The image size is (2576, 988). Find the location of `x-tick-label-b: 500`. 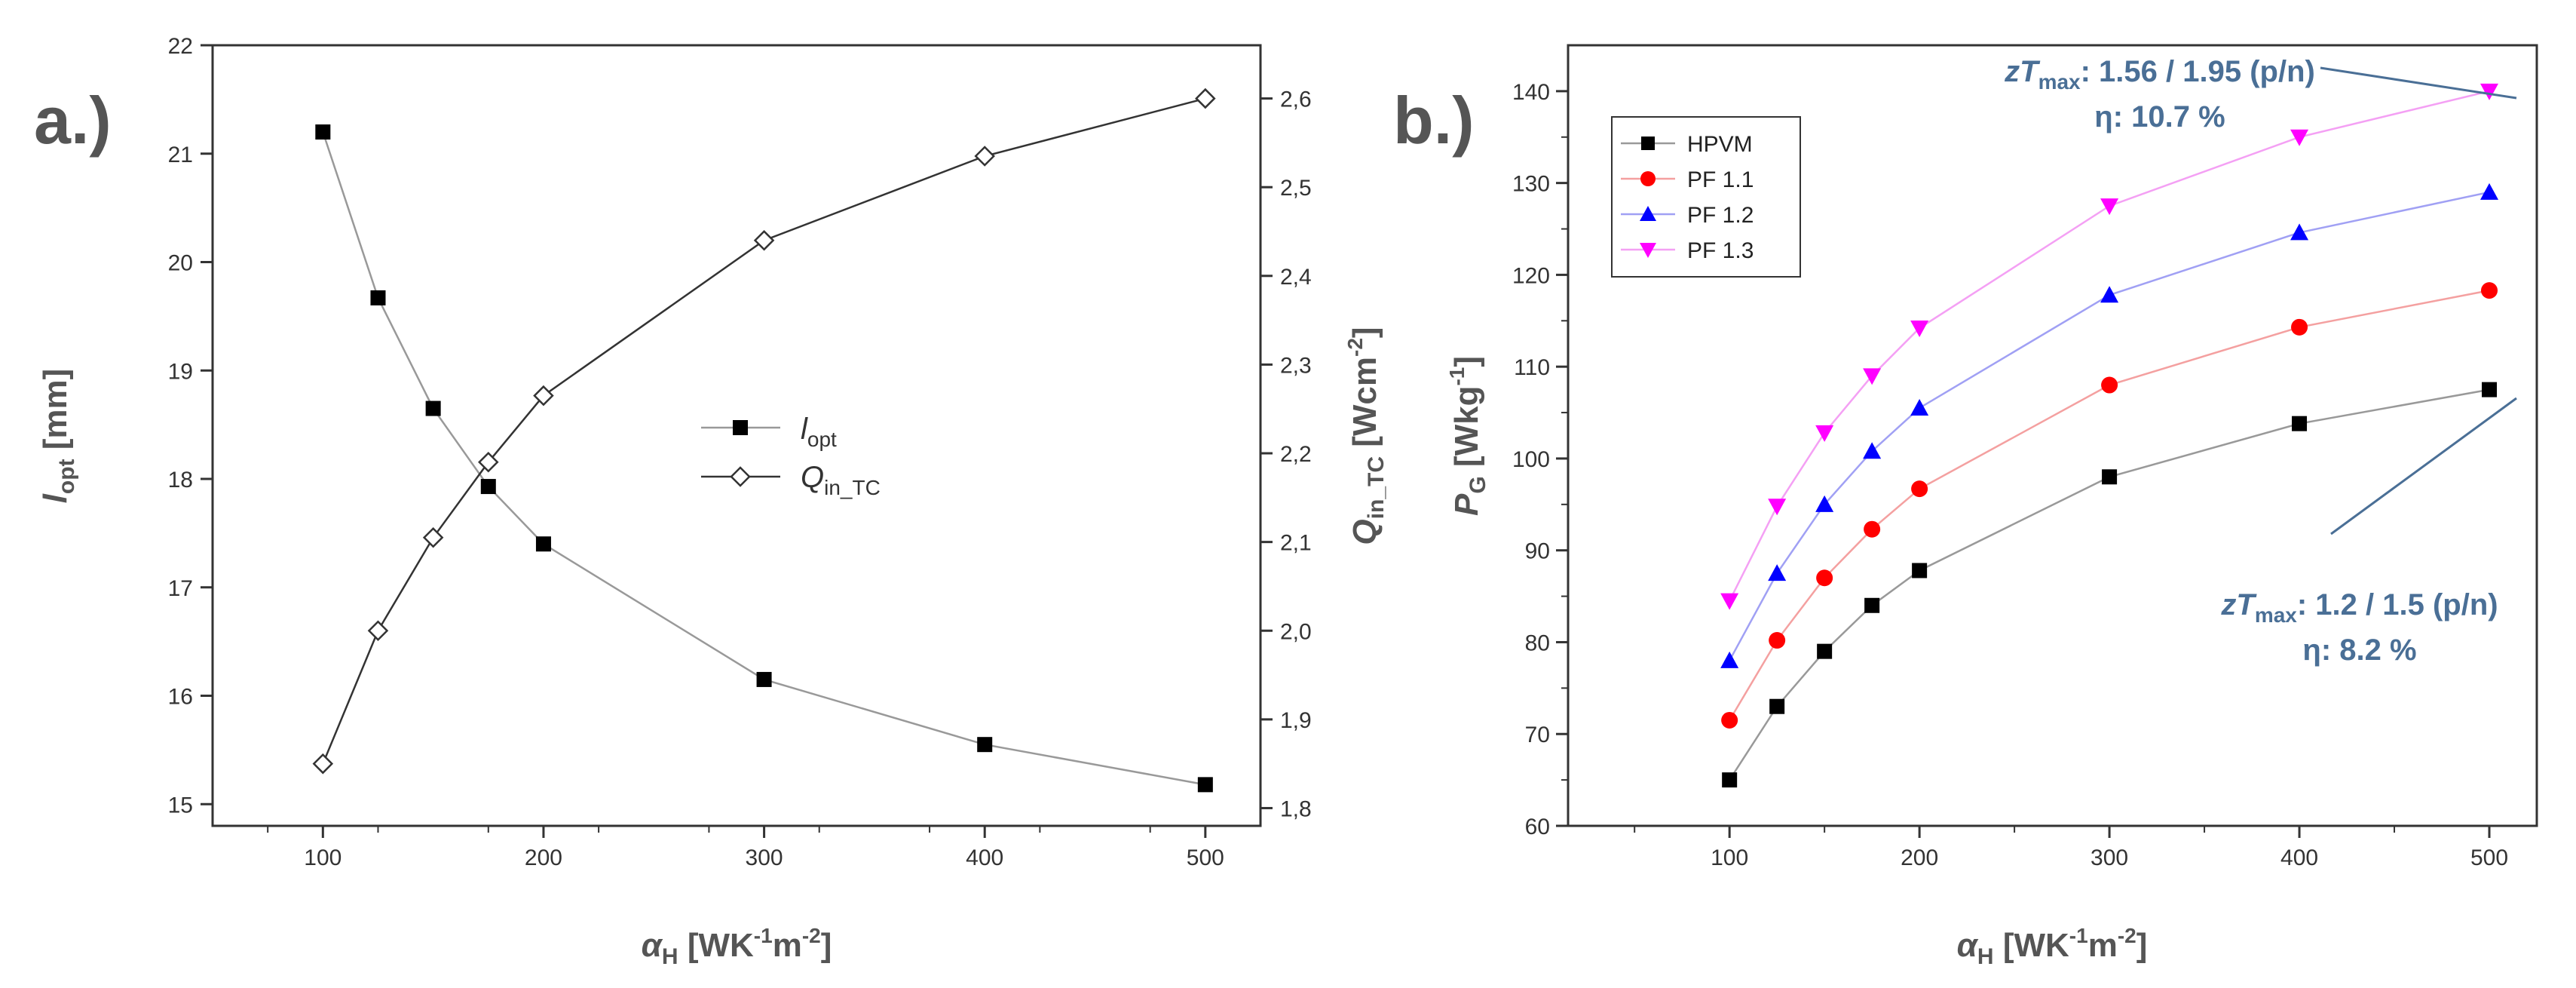

x-tick-label-b: 500 is located at coordinates (2489, 857).